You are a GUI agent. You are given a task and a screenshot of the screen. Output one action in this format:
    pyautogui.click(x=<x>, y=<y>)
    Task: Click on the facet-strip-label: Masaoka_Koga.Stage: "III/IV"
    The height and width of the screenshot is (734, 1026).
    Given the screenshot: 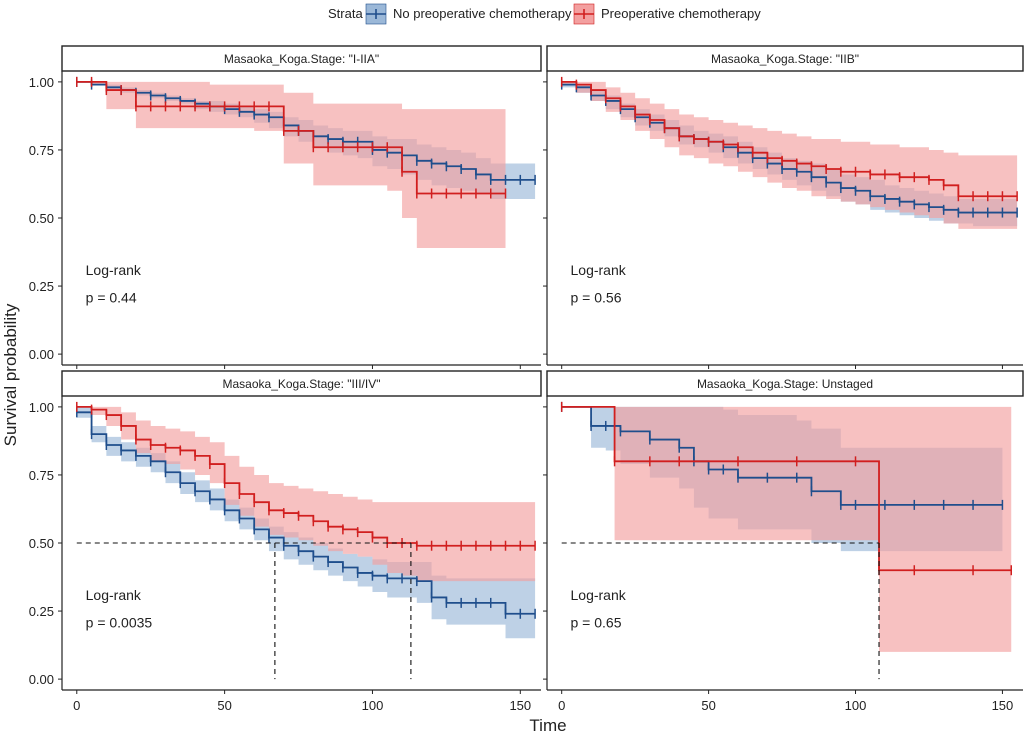 What is the action you would take?
    pyautogui.click(x=302, y=384)
    